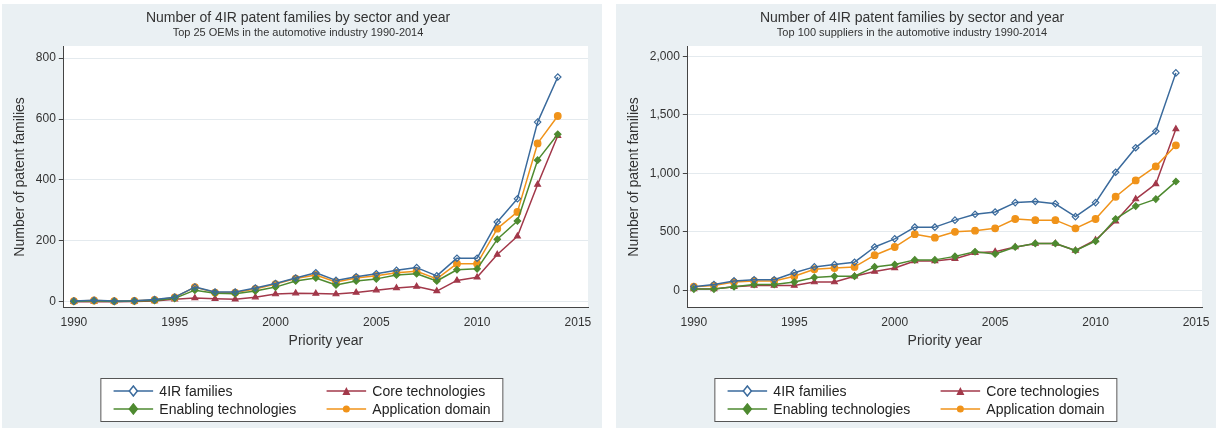  What do you see at coordinates (665, 55) in the screenshot?
I see `y-tick-label: 2,000` at bounding box center [665, 55].